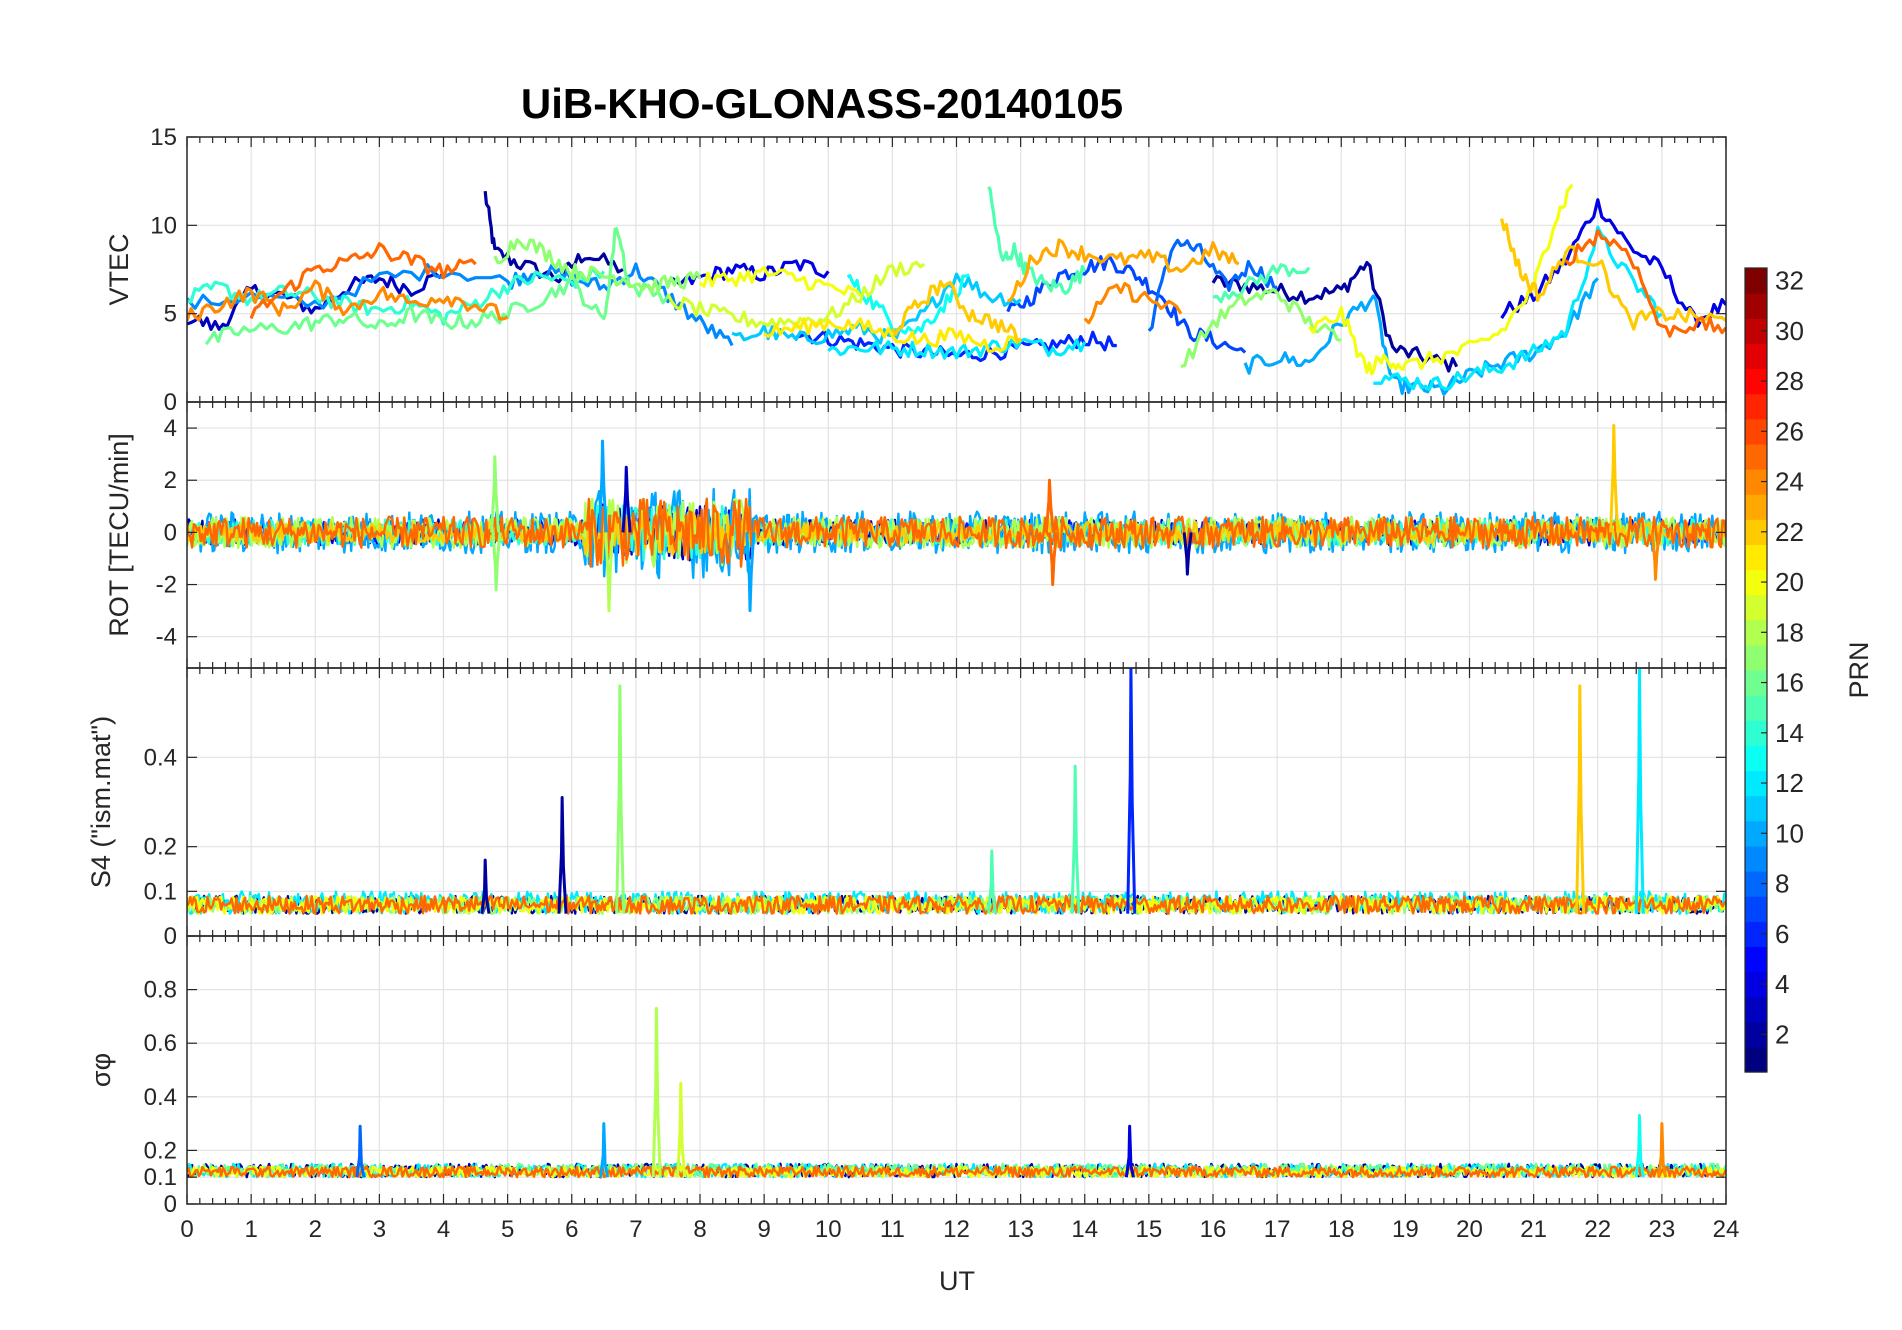  I want to click on x-tick-label: 3, so click(379, 1229).